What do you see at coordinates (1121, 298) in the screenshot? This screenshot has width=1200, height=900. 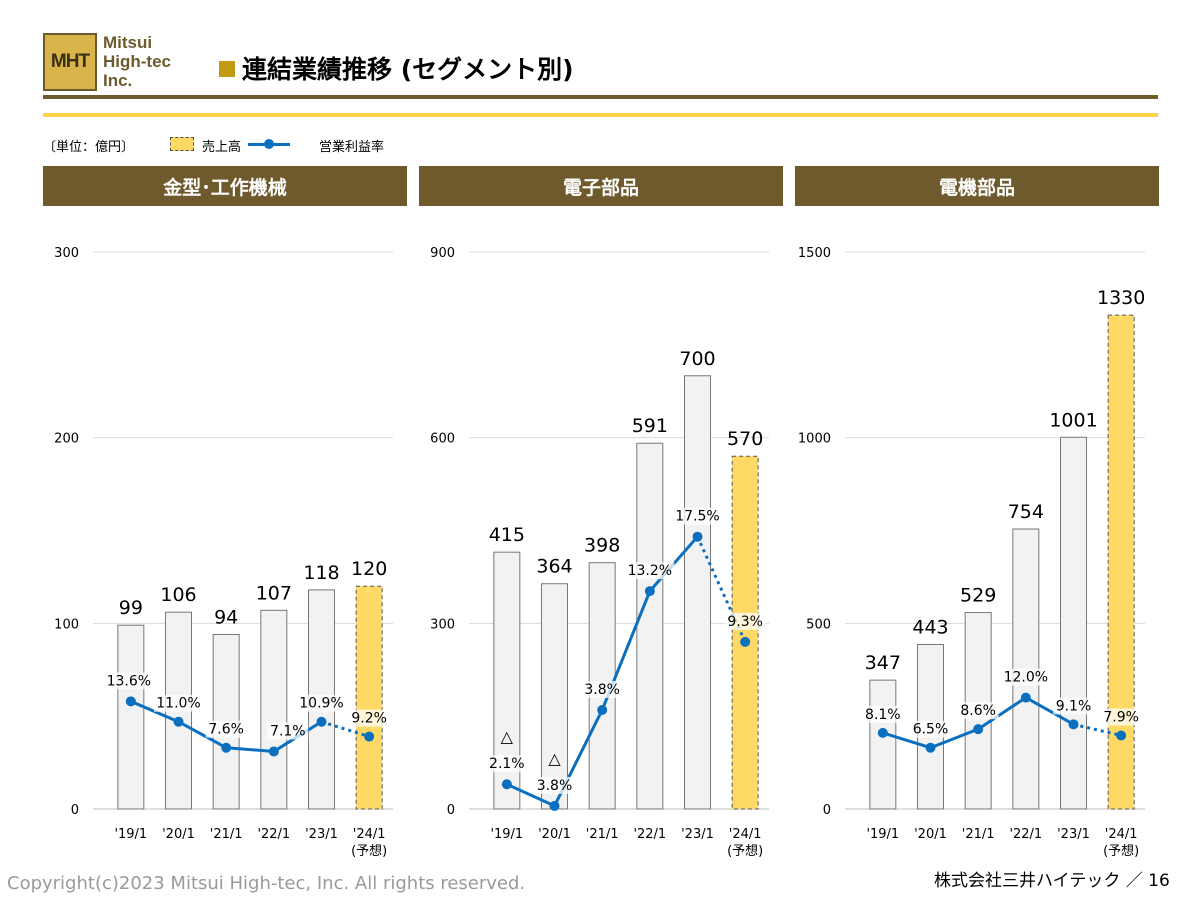 I see `bar-value-label: 1330` at bounding box center [1121, 298].